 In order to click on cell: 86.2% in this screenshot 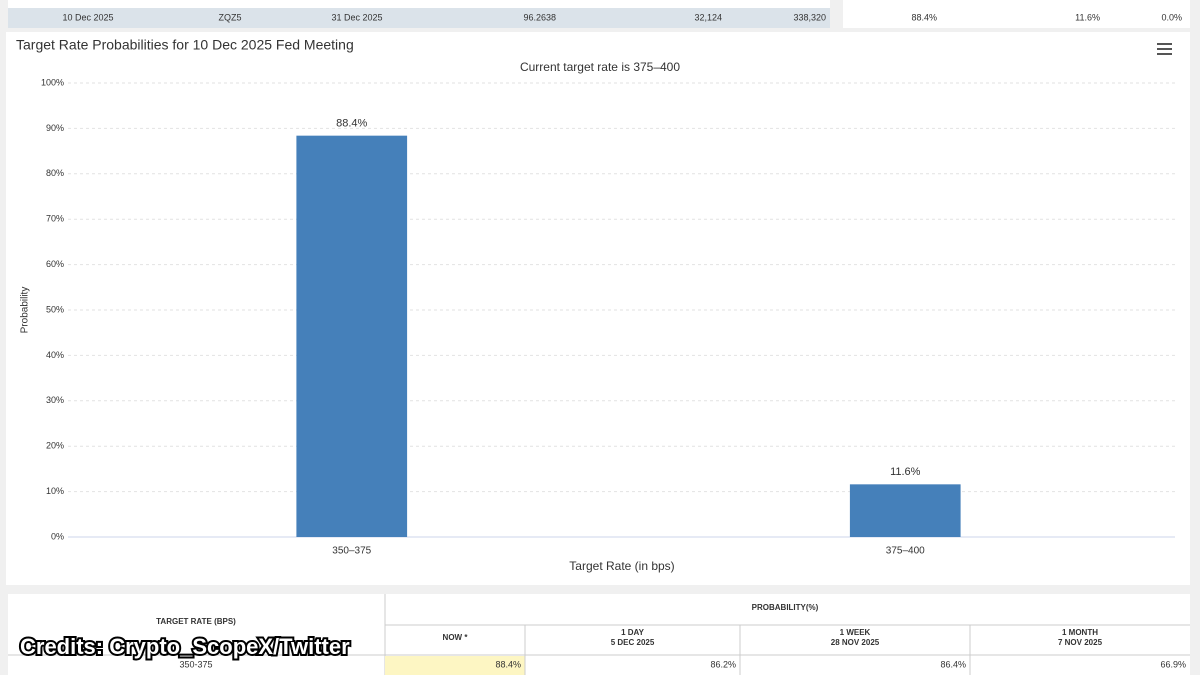, I will do `click(723, 664)`.